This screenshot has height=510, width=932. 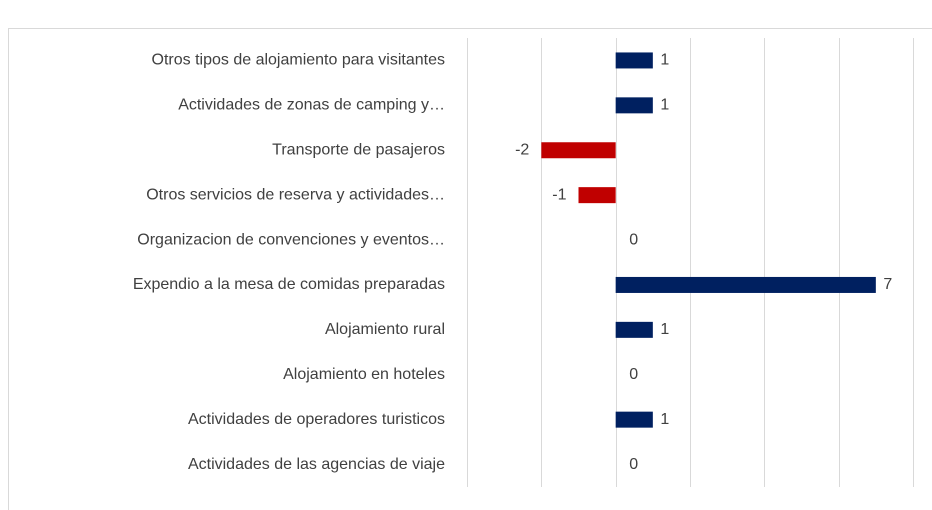 What do you see at coordinates (385, 329) in the screenshot?
I see `y-tick-label: Alojamiento rural` at bounding box center [385, 329].